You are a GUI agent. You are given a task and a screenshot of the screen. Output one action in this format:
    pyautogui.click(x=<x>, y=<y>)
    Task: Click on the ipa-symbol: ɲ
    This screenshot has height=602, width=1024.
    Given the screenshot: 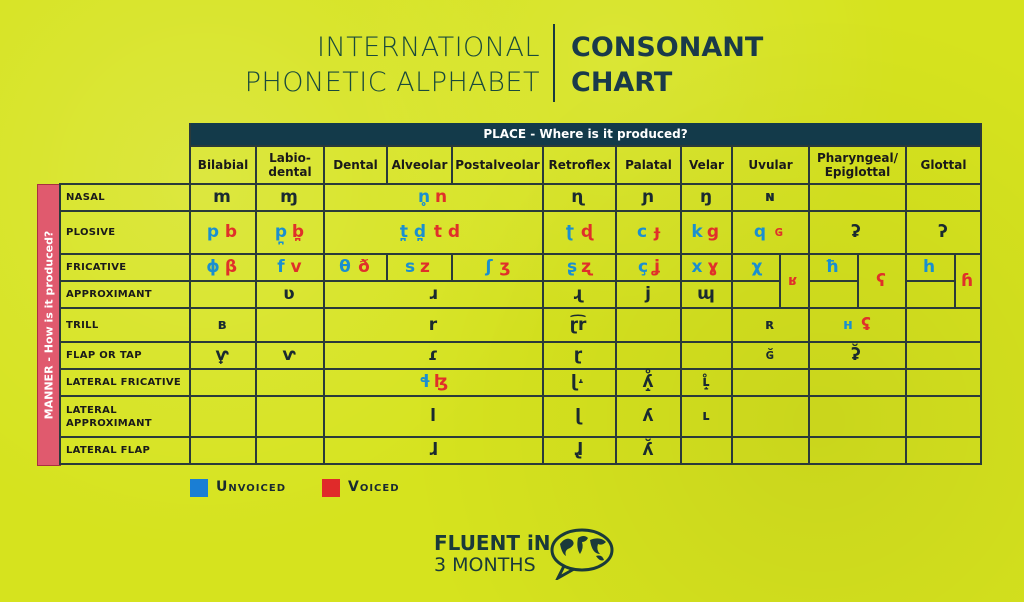 What is the action you would take?
    pyautogui.click(x=648, y=197)
    